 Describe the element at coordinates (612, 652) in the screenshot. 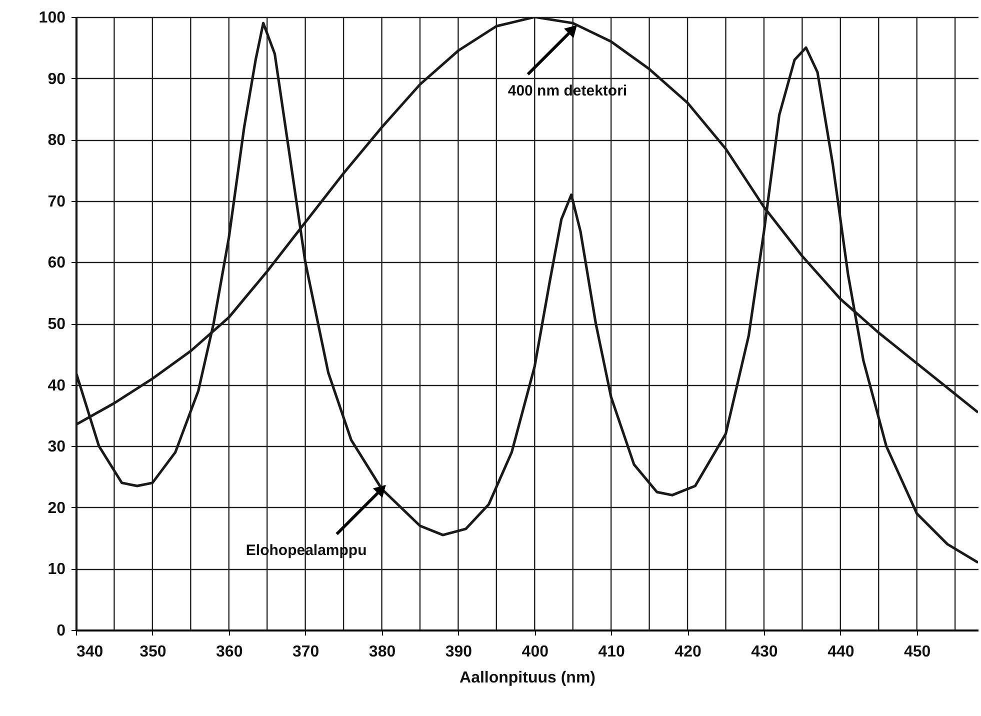

I see `x-tick-label: 410` at that location.